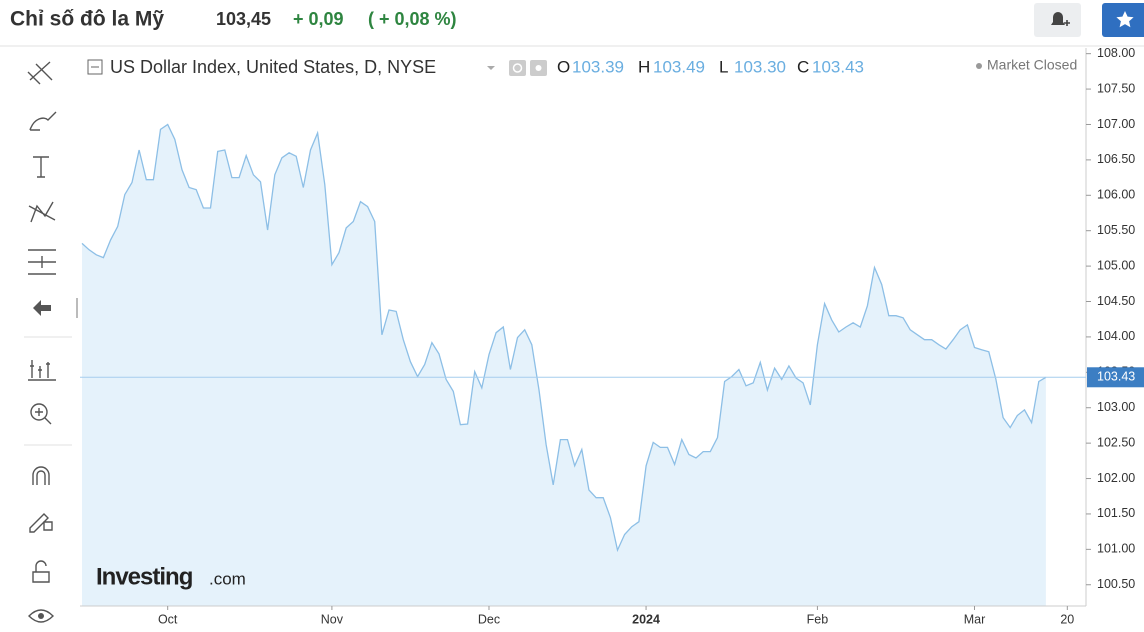  I want to click on logo-suffix: .com, so click(227, 578).